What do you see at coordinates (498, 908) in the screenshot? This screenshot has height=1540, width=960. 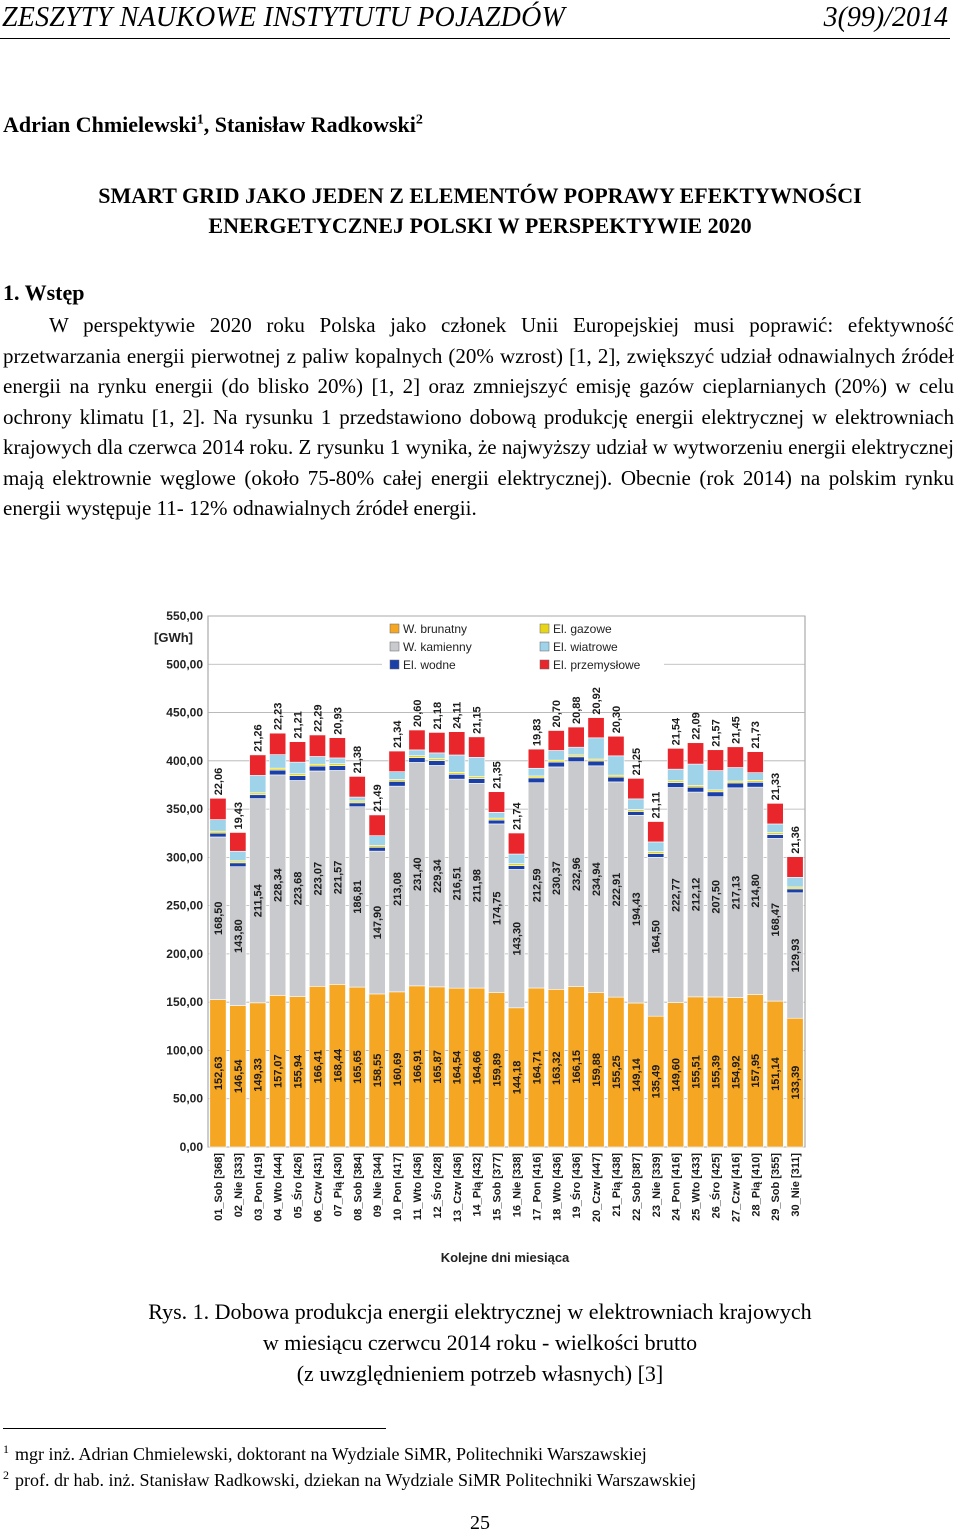 I see `data-label-kamienny: 174,75` at bounding box center [498, 908].